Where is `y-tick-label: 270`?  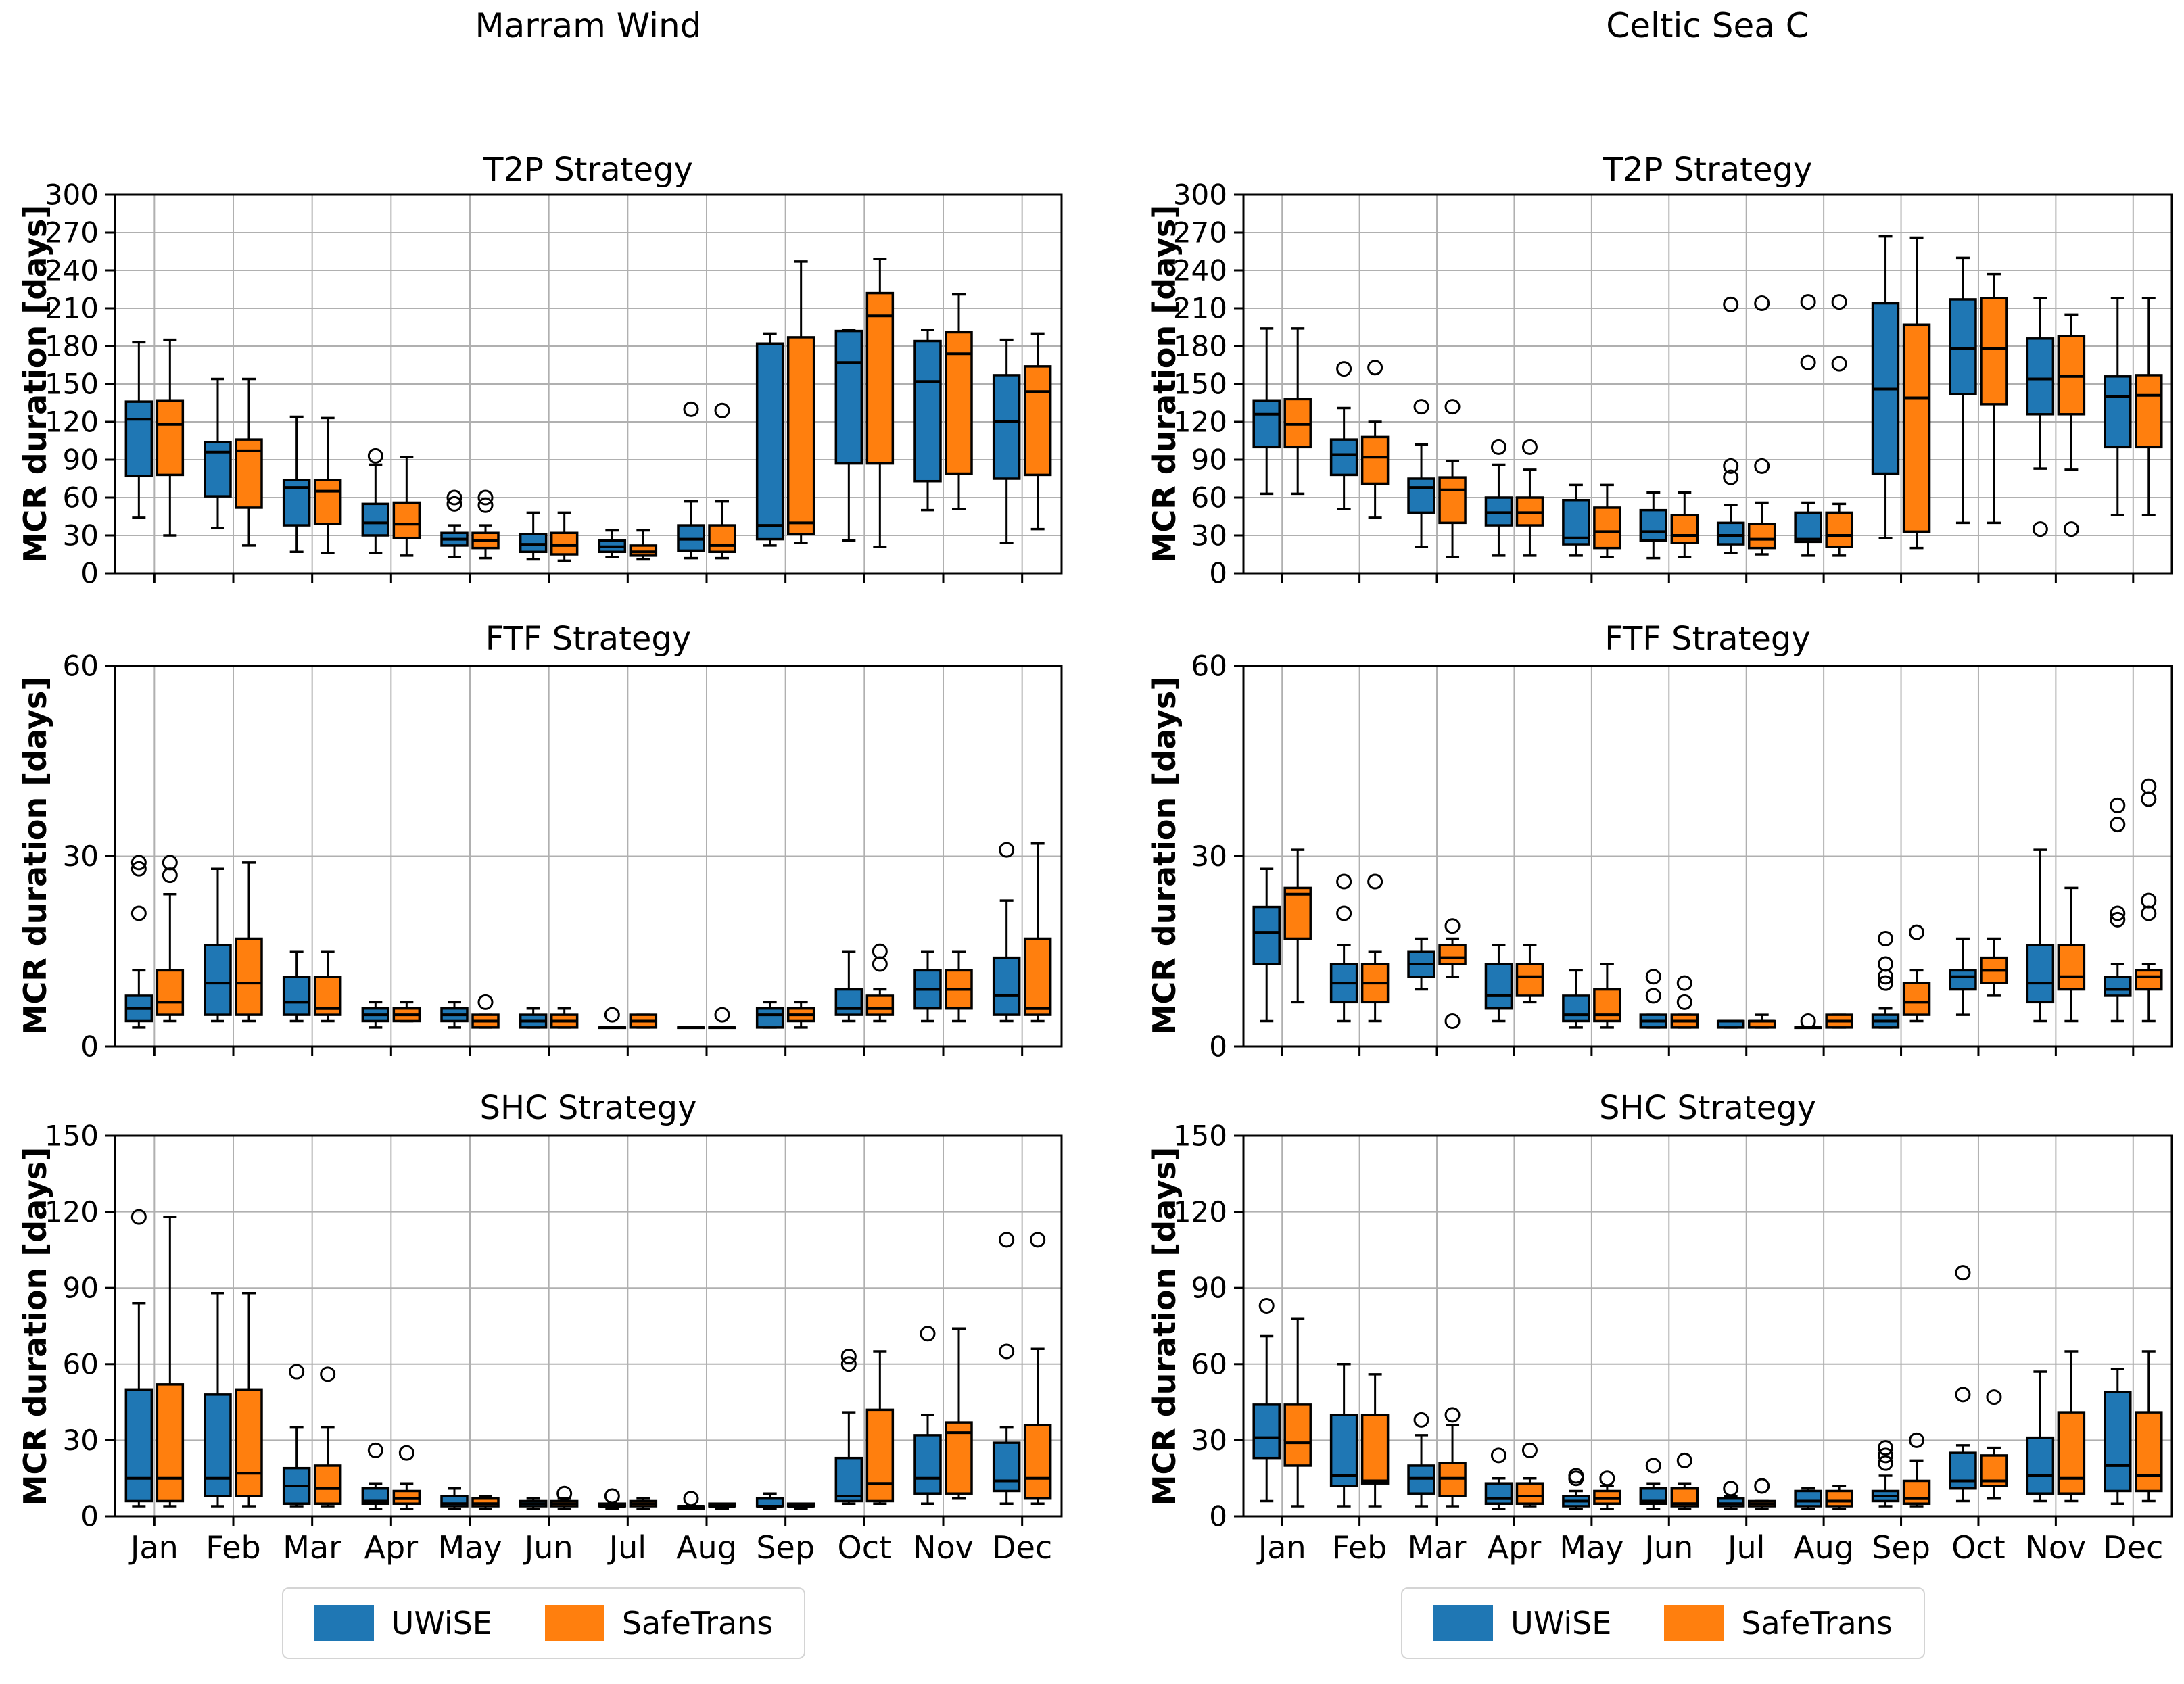
y-tick-label: 270 is located at coordinates (1200, 232).